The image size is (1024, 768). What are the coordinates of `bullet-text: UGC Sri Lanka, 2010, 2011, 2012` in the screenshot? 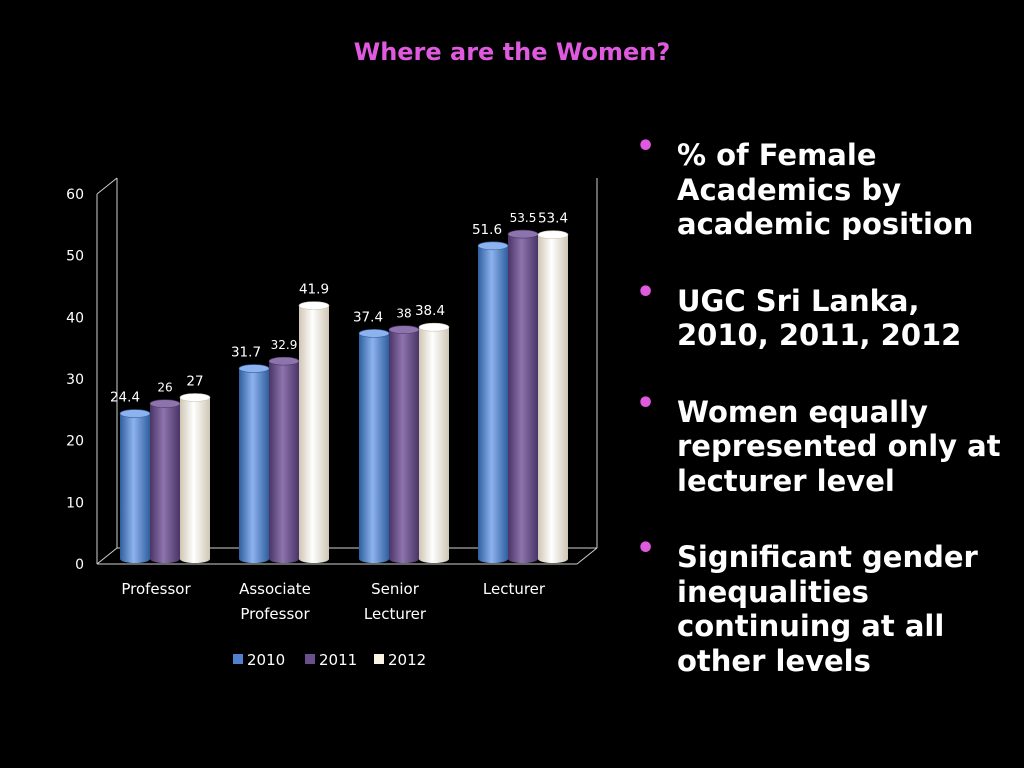 It's located at (819, 318).